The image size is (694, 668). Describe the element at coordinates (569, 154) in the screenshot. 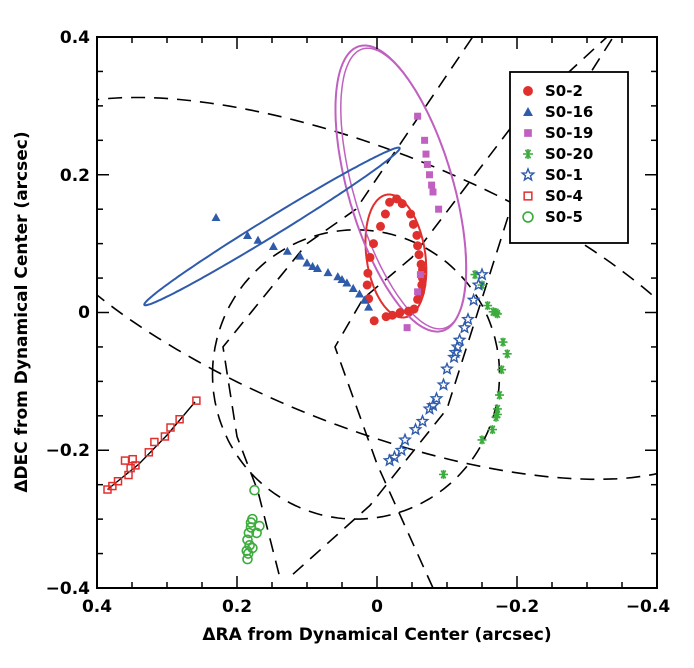

I see `legend-label: S0-20` at that location.